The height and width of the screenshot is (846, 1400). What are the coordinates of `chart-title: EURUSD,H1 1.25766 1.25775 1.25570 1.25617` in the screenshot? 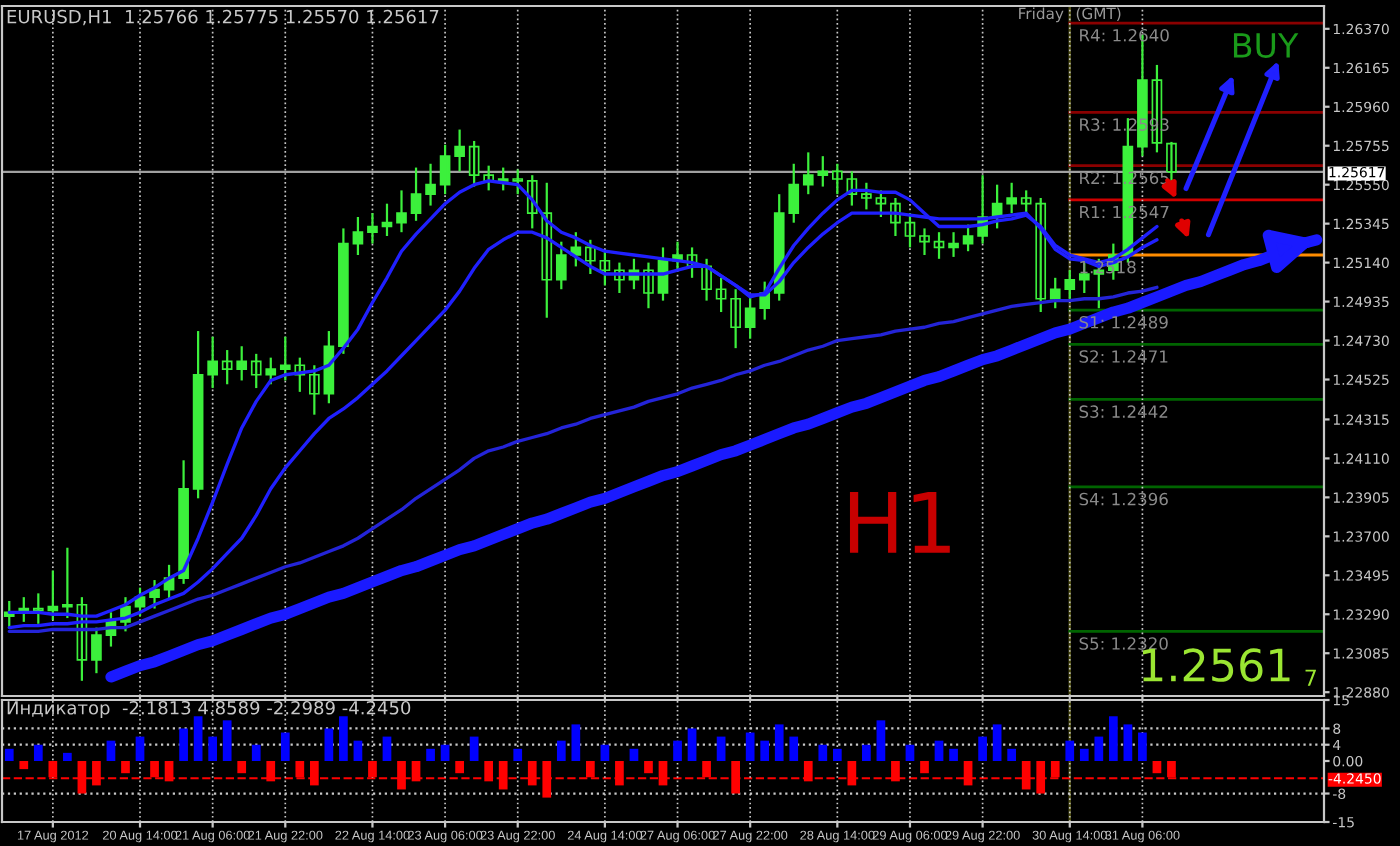 It's located at (223, 17).